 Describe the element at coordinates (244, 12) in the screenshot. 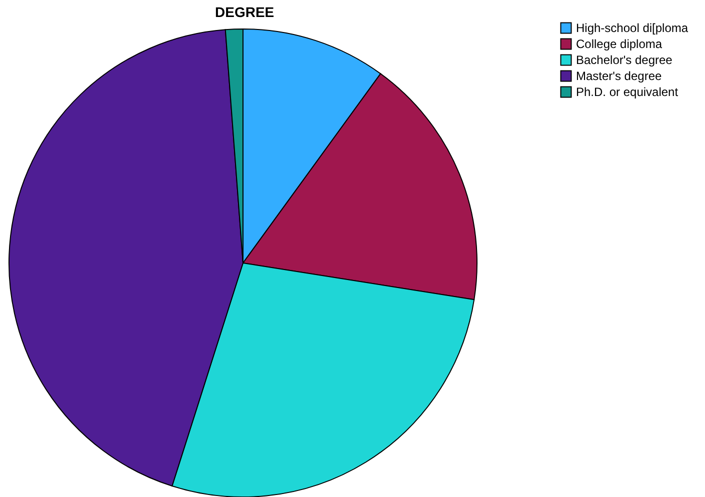

I see `chart-title: DEGREE` at that location.